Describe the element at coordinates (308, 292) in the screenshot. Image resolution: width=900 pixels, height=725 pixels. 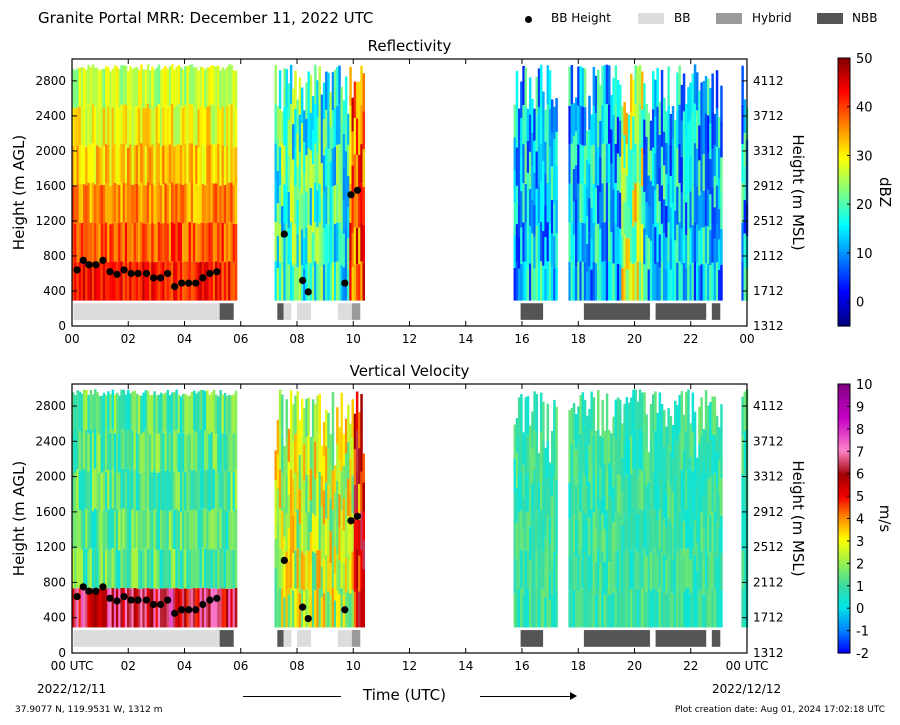
I see `bb-height-point` at that location.